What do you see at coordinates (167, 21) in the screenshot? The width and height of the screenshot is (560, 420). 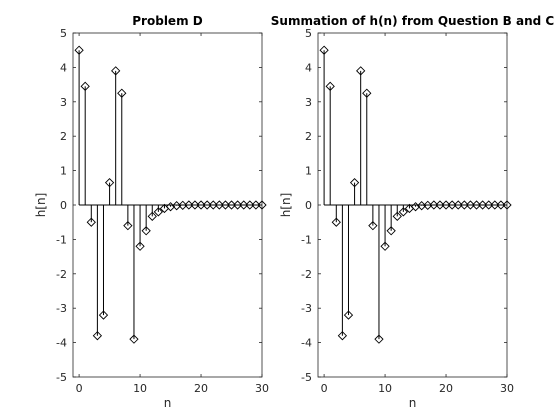 I see `chart-title: Problem D` at bounding box center [167, 21].